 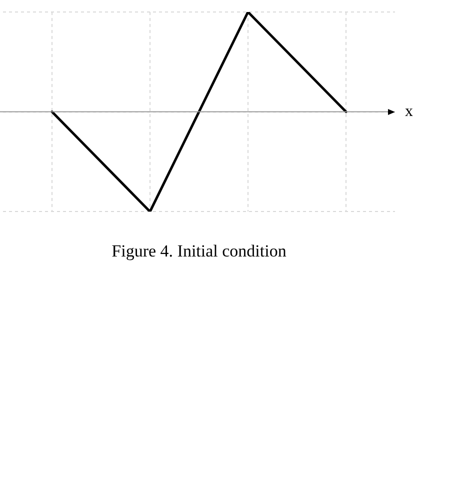 I want to click on x-axis-title: x, so click(x=409, y=111).